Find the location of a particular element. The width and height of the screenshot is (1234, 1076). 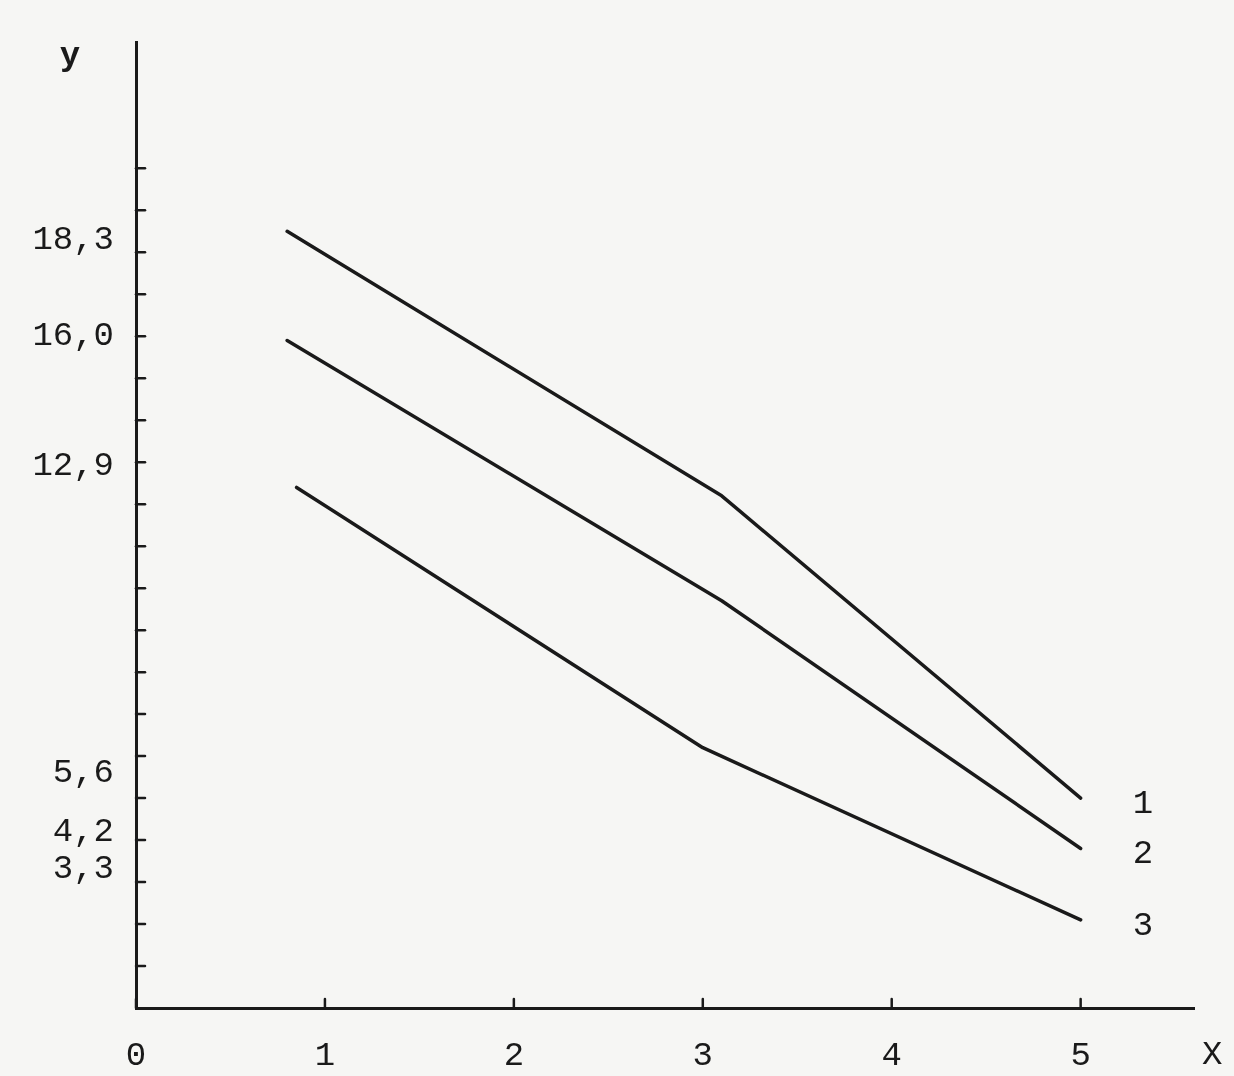

x-tick-label: 0 is located at coordinates (136, 1056).